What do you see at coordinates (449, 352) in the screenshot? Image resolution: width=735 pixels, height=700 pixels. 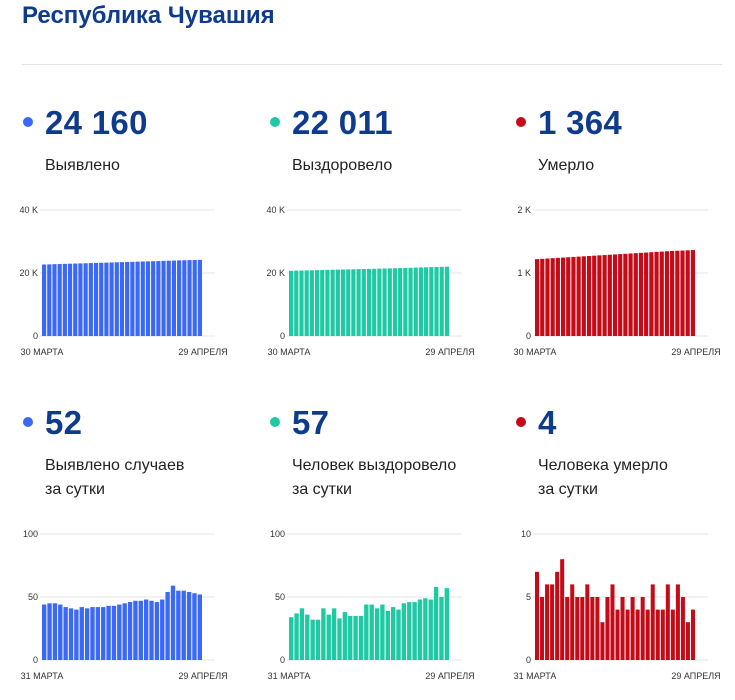 I see `x-tick-label-end: 29 АПРЕЛЯ` at bounding box center [449, 352].